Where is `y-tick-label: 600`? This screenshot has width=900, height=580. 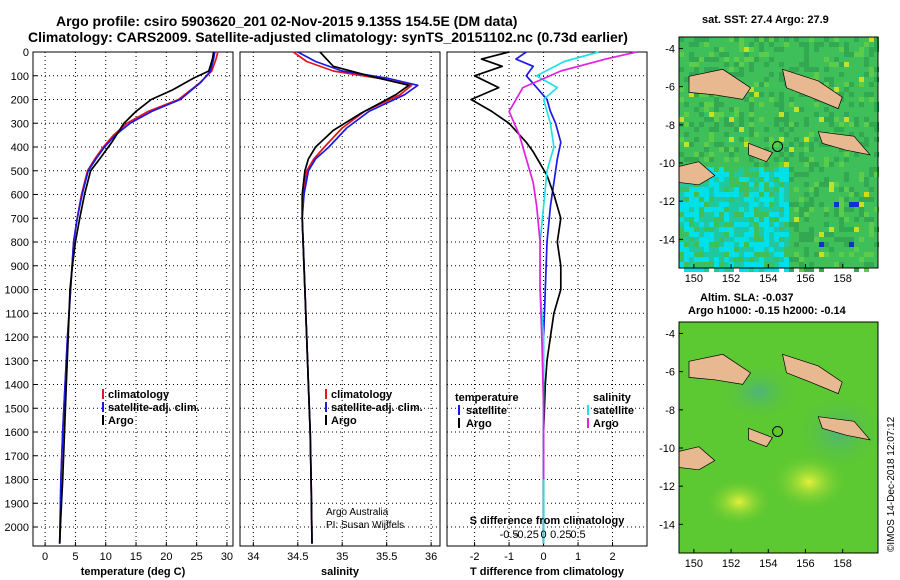
y-tick-label: 600 is located at coordinates (20, 196).